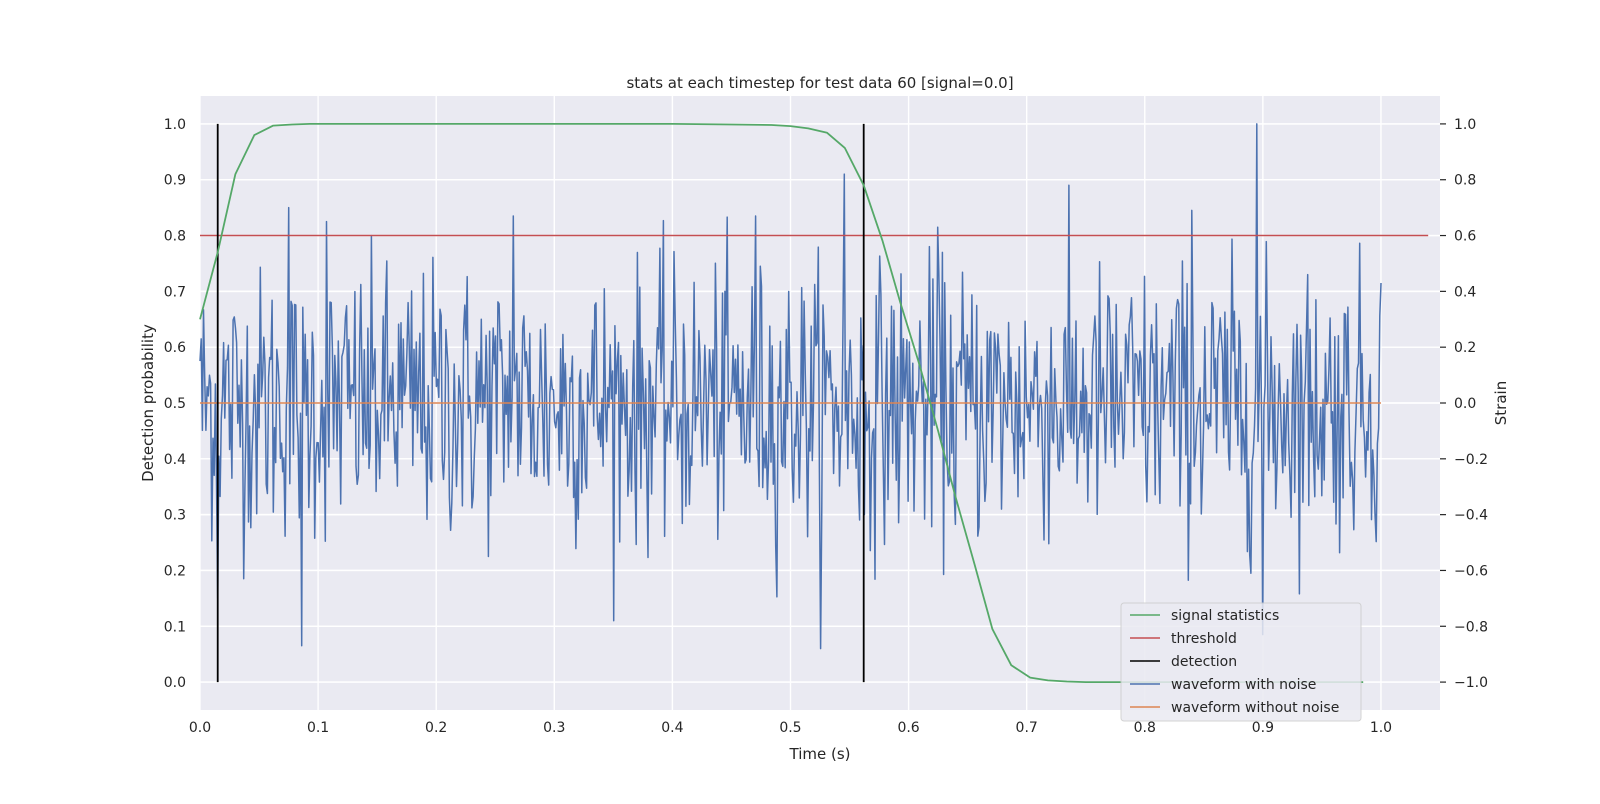  I want to click on y-tick-label-right: 1.0, so click(1465, 125).